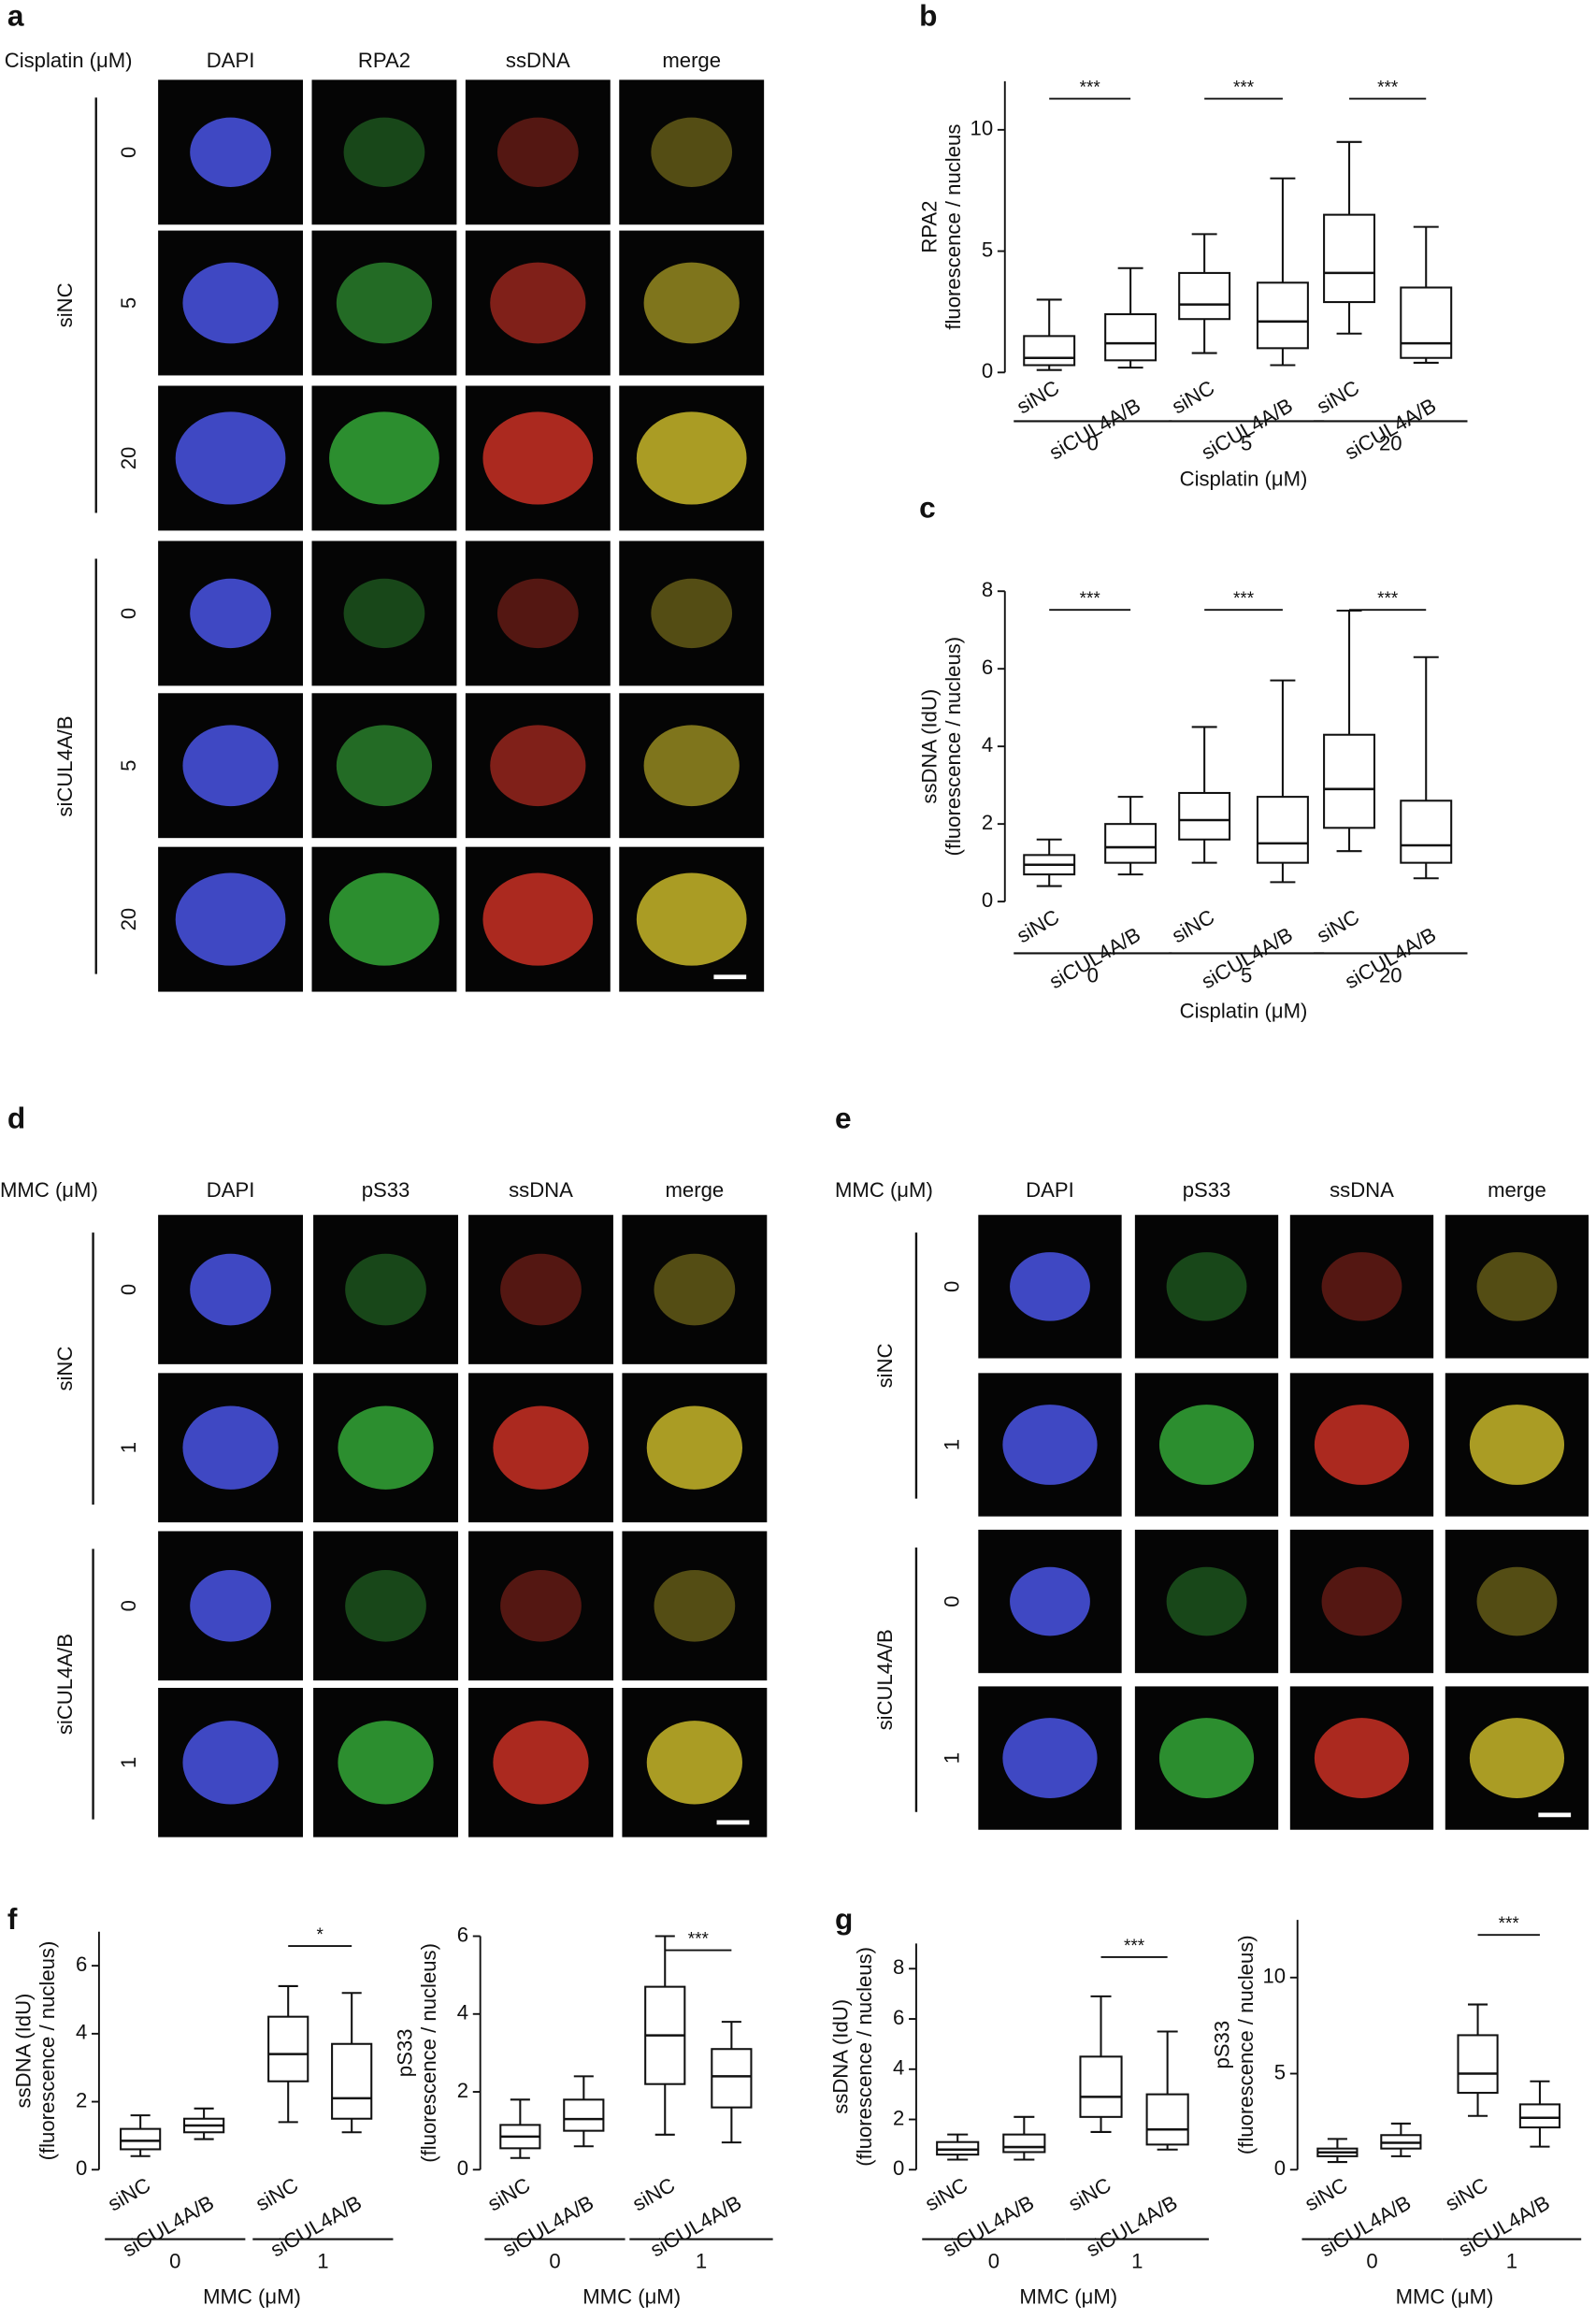 This screenshot has height=2320, width=1596. What do you see at coordinates (953, 227) in the screenshot?
I see `y-axis-label: fluorescence / nucleus` at bounding box center [953, 227].